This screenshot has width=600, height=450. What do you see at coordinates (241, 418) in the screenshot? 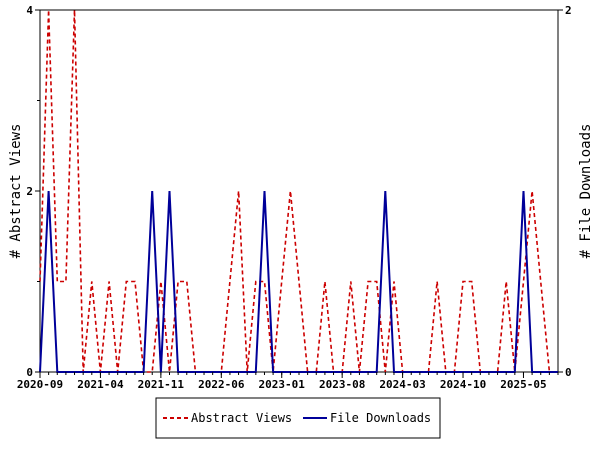
I see `legend-label-abstract-views: Abstract Views` at bounding box center [241, 418].